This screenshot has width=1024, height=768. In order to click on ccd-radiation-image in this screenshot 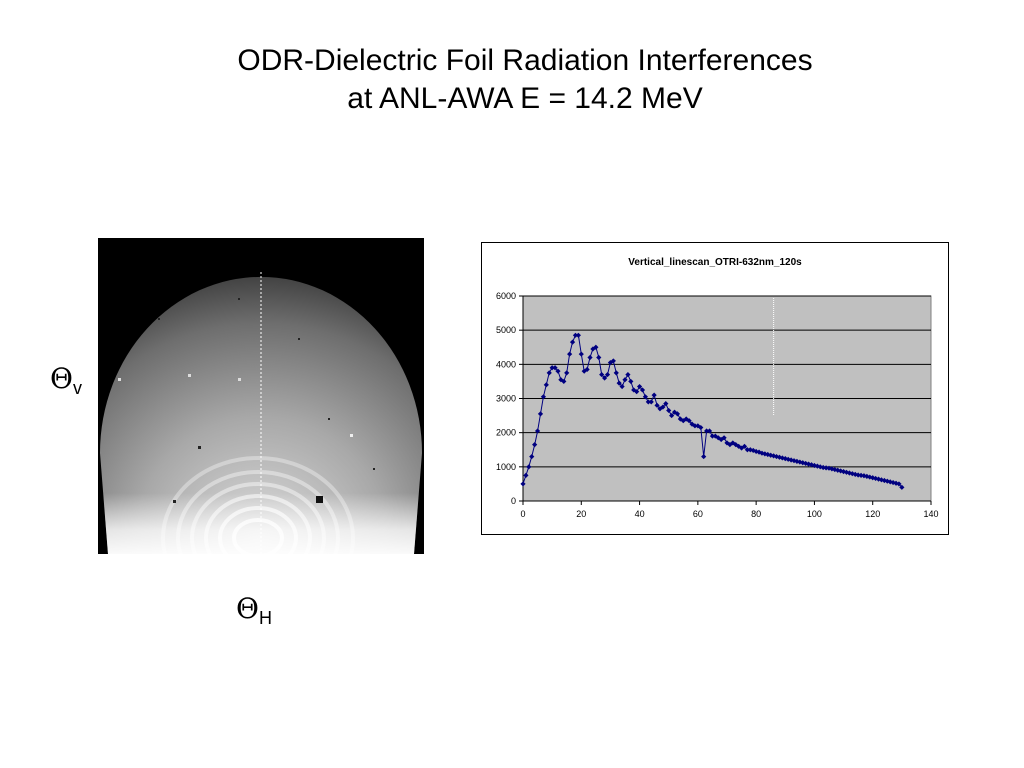, I will do `click(261, 396)`.